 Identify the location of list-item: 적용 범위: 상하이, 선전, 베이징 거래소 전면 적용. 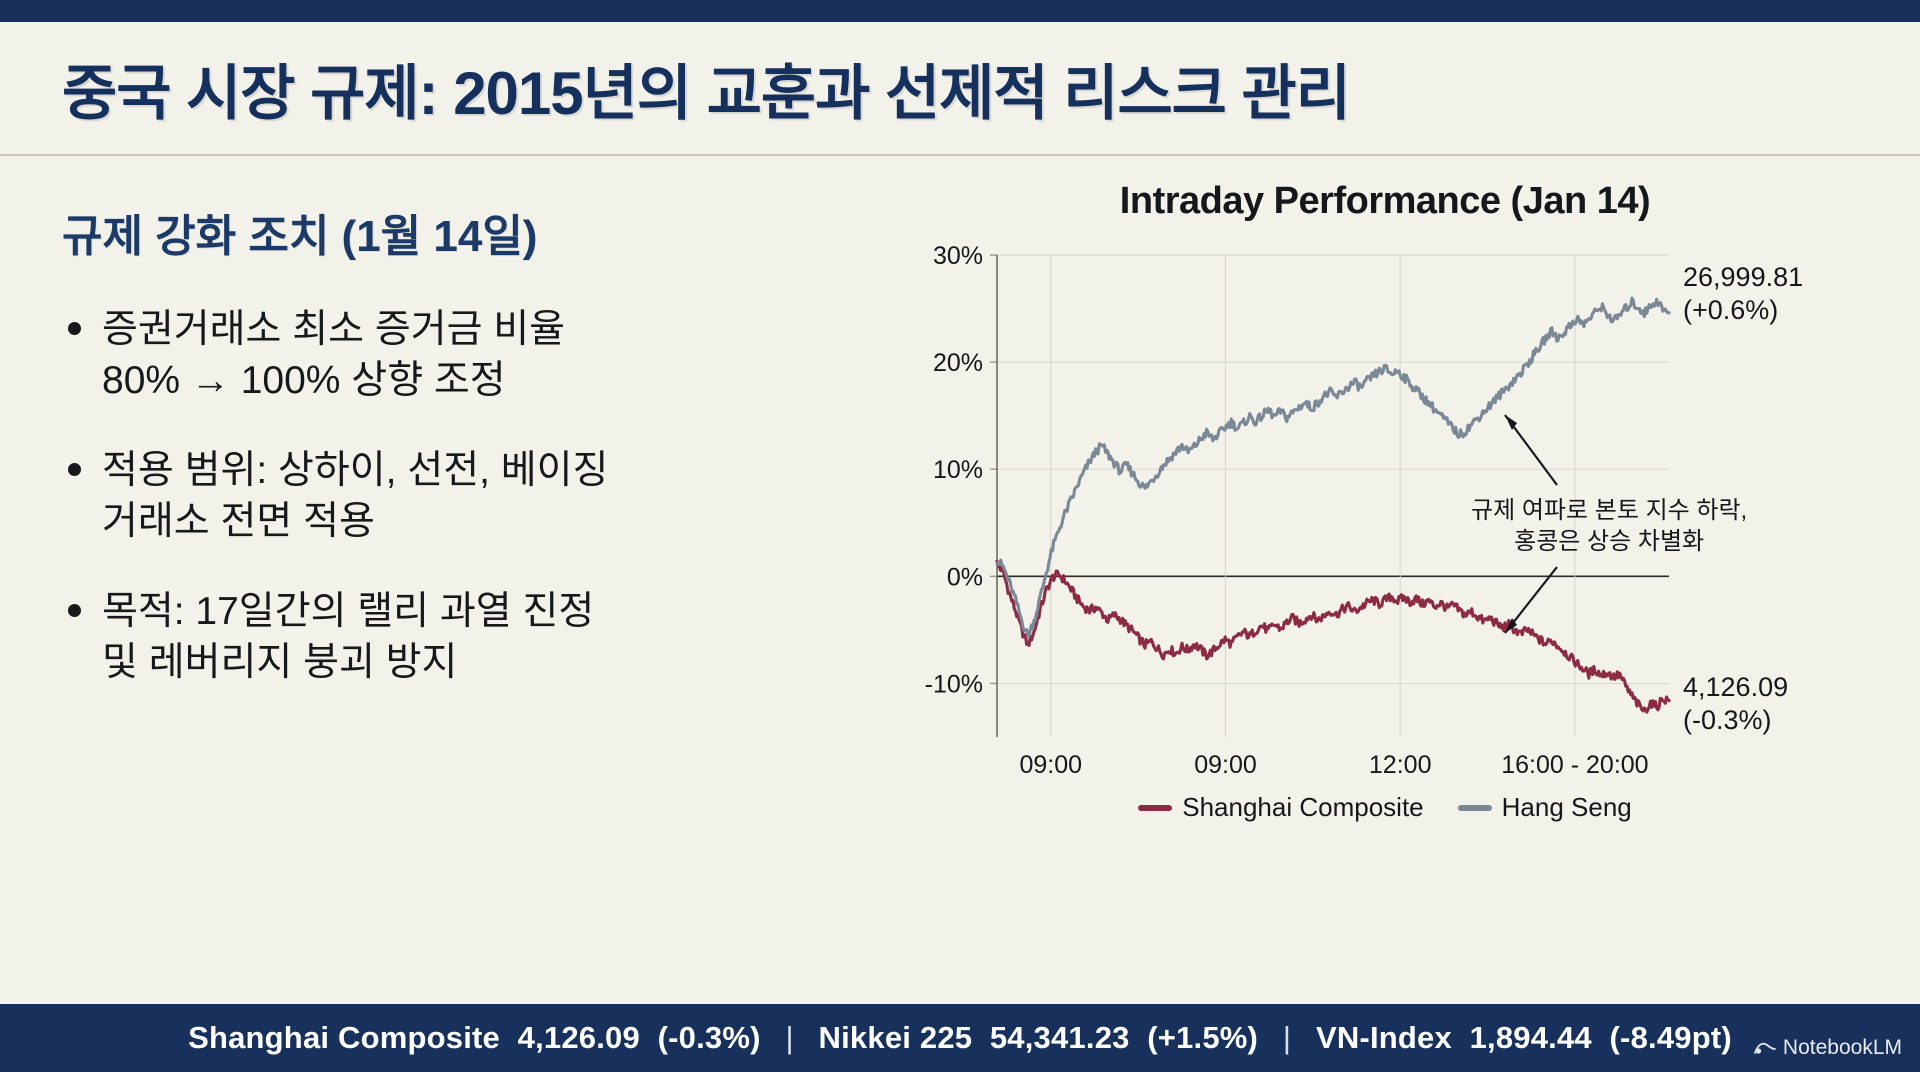
(392, 496).